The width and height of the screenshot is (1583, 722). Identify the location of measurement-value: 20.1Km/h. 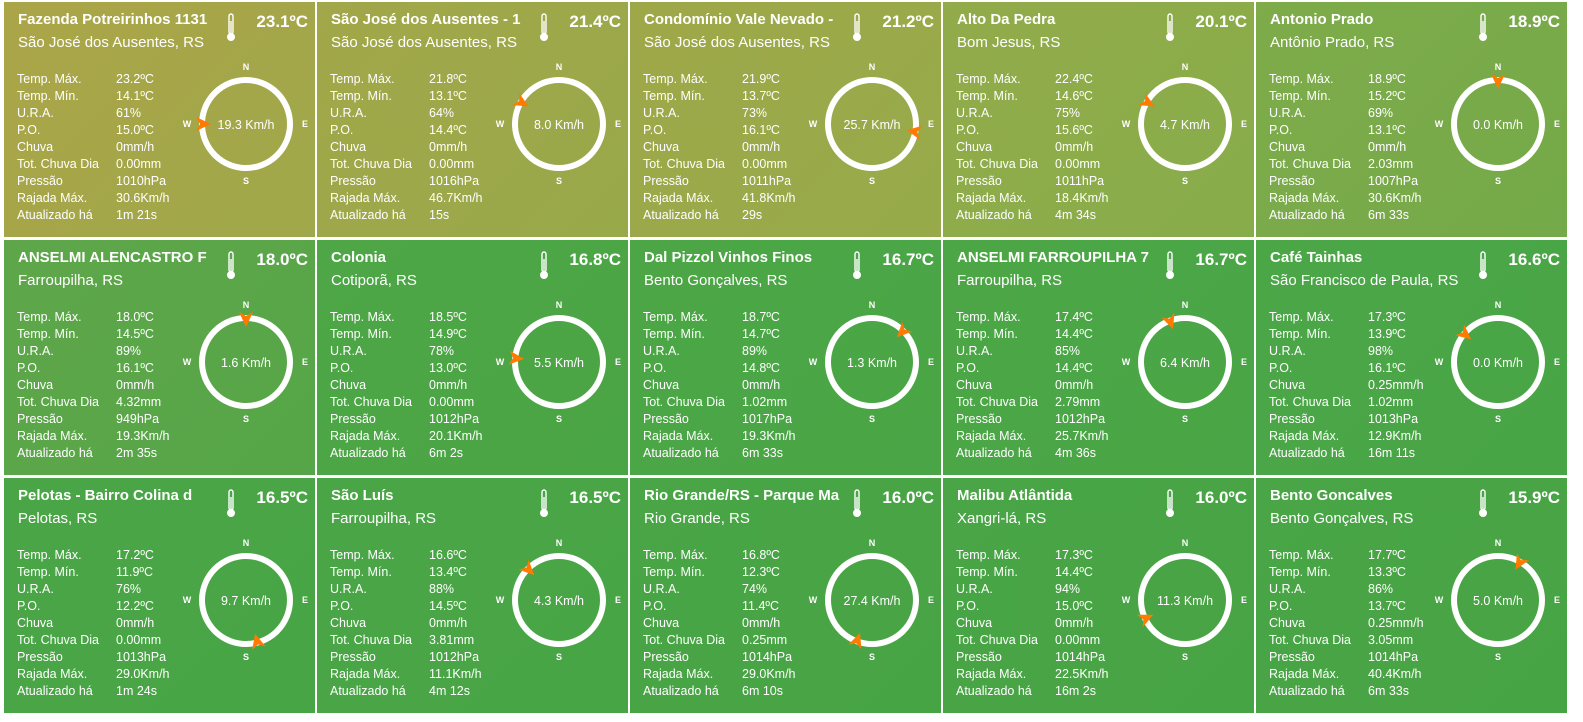
(456, 436).